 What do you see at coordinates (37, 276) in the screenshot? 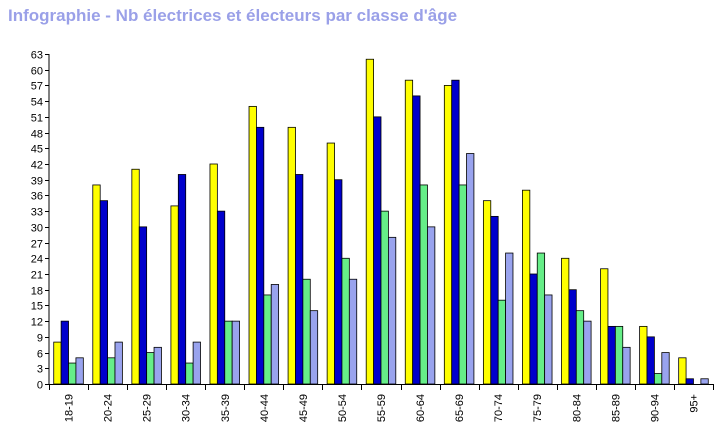
I see `y-tick-label: 21` at bounding box center [37, 276].